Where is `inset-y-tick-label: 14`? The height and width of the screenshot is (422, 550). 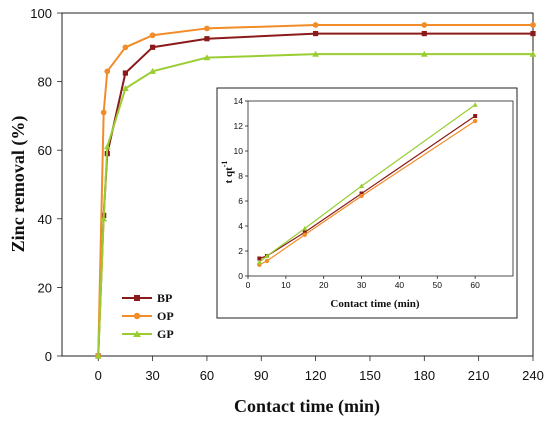 inset-y-tick-label: 14 is located at coordinates (239, 101).